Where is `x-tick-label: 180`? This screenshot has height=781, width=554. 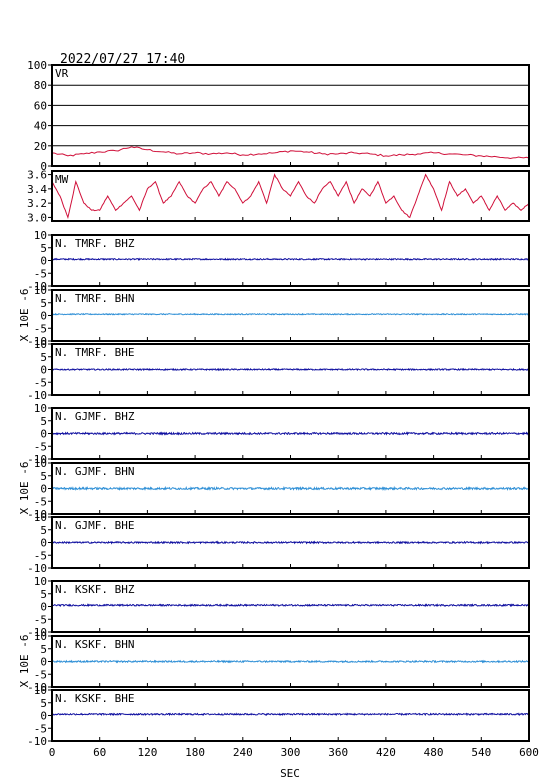 x-tick-label: 180 is located at coordinates (195, 752).